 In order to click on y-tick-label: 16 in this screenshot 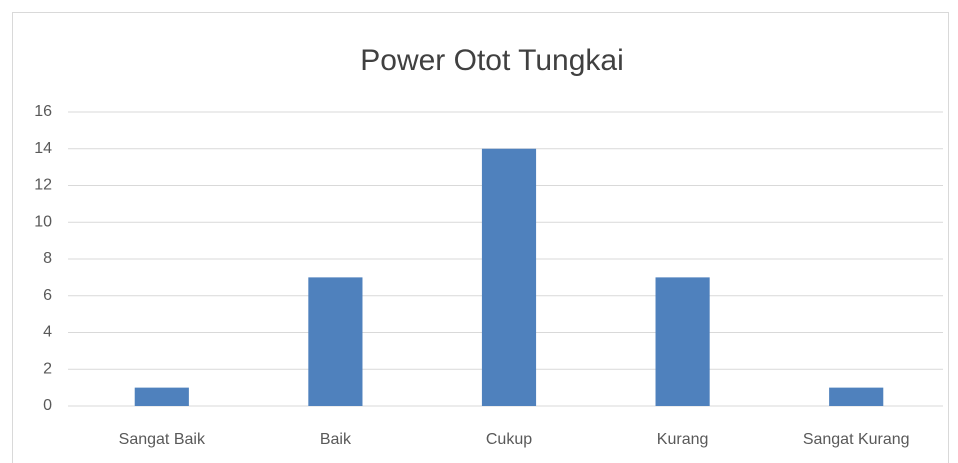, I will do `click(43, 111)`.